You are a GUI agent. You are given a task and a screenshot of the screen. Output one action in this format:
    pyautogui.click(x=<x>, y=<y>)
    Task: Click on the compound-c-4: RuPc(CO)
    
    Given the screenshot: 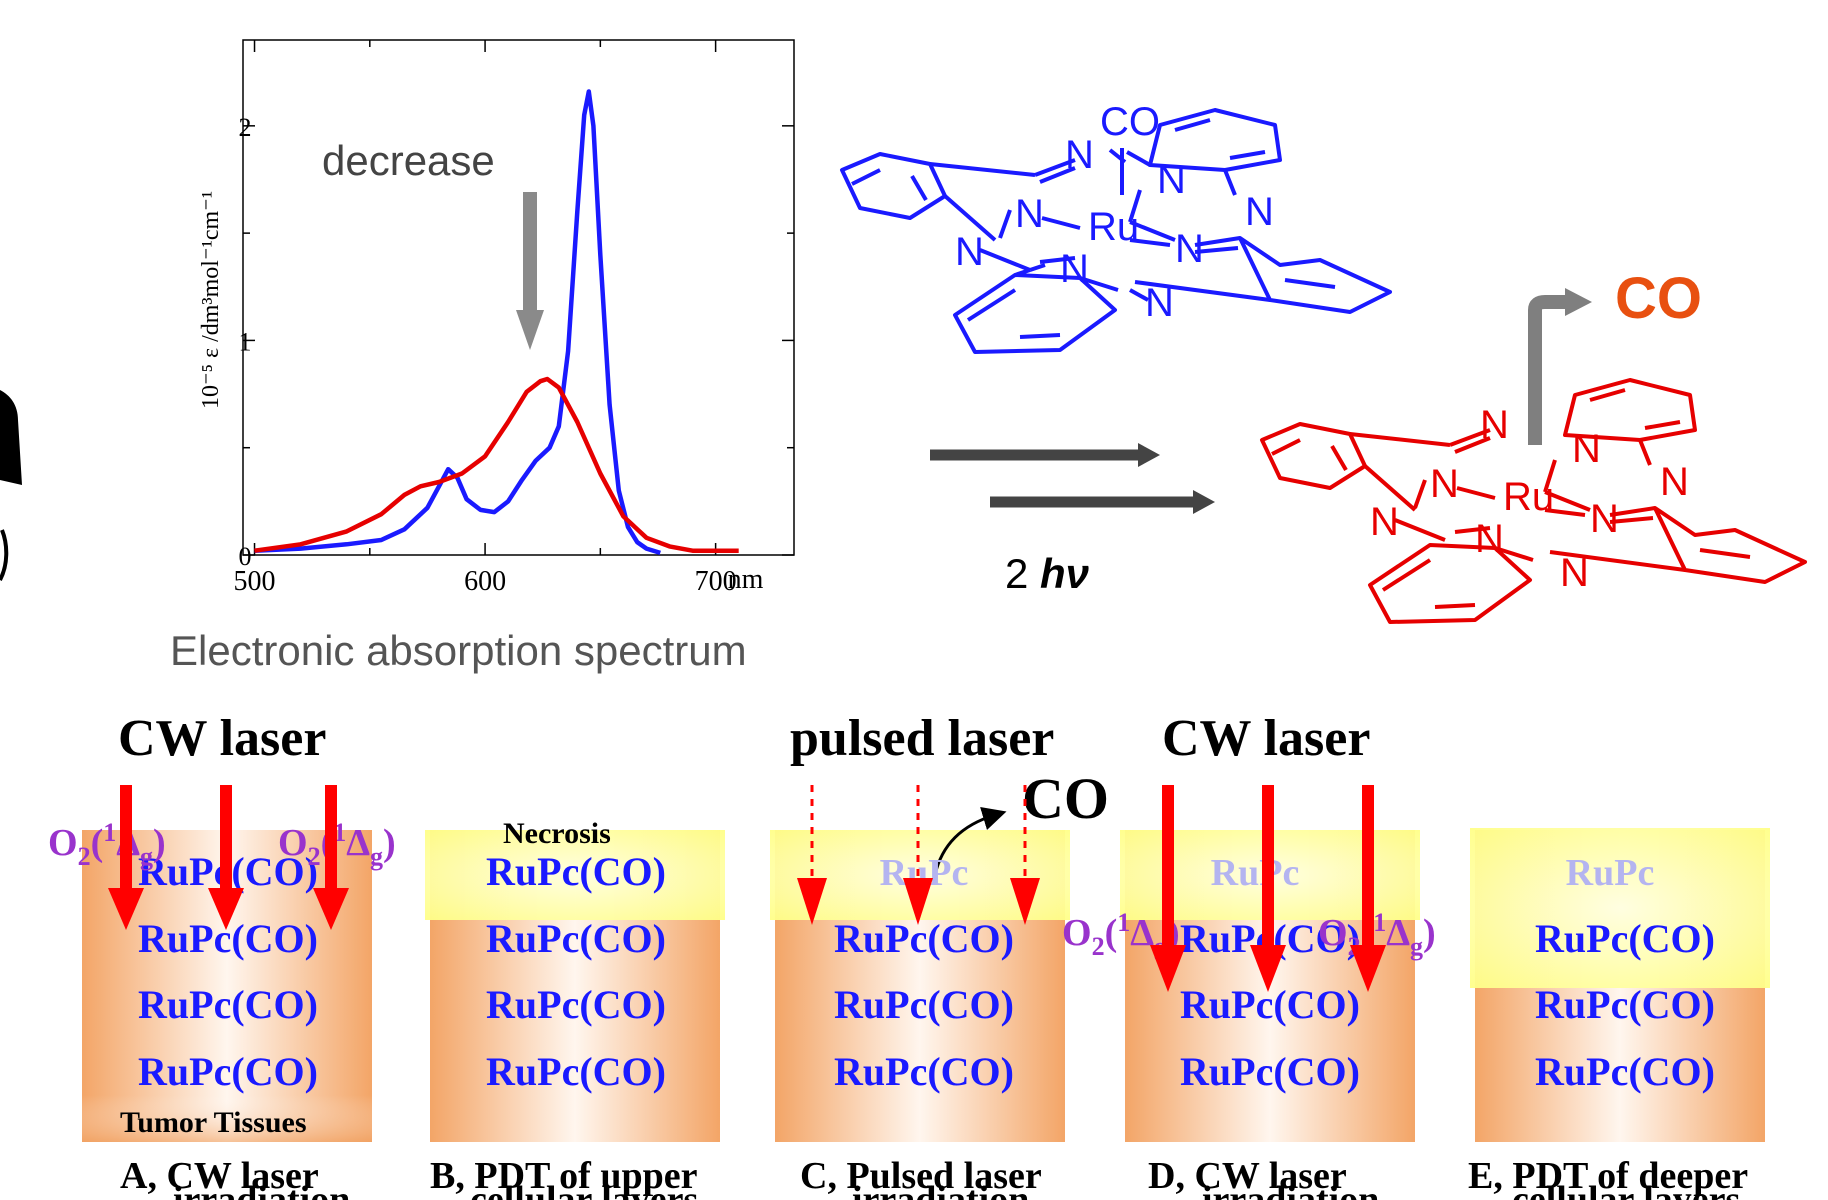 What is the action you would take?
    pyautogui.click(x=924, y=1071)
    